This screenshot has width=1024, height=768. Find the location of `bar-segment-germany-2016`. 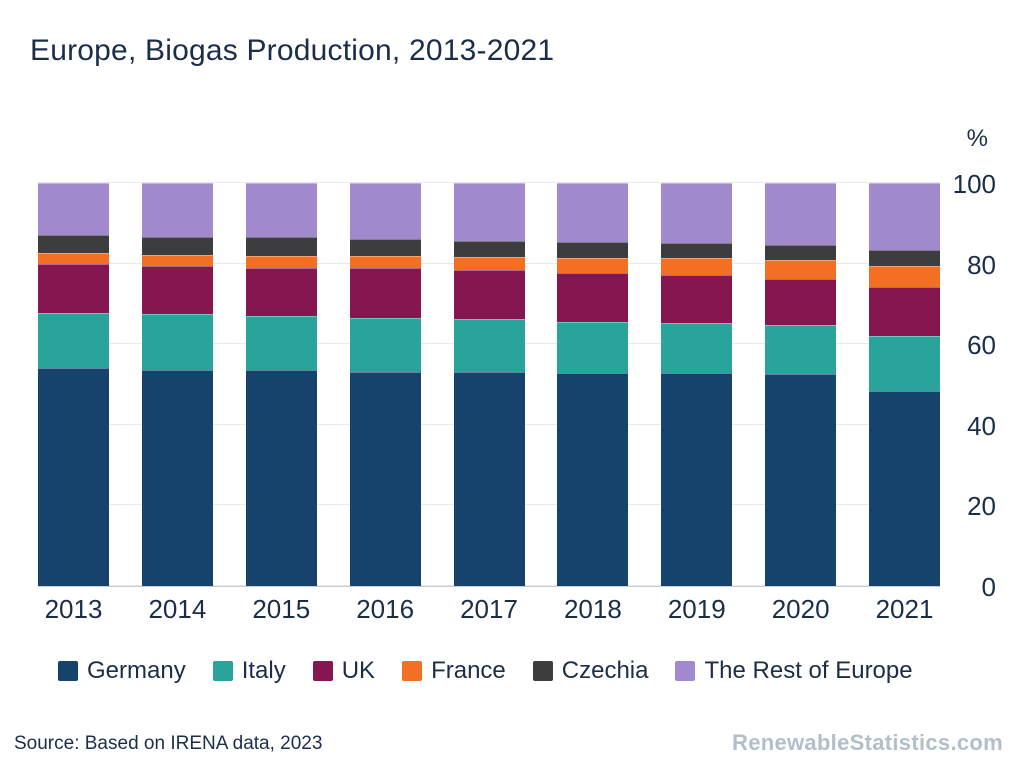

bar-segment-germany-2016 is located at coordinates (385, 478).